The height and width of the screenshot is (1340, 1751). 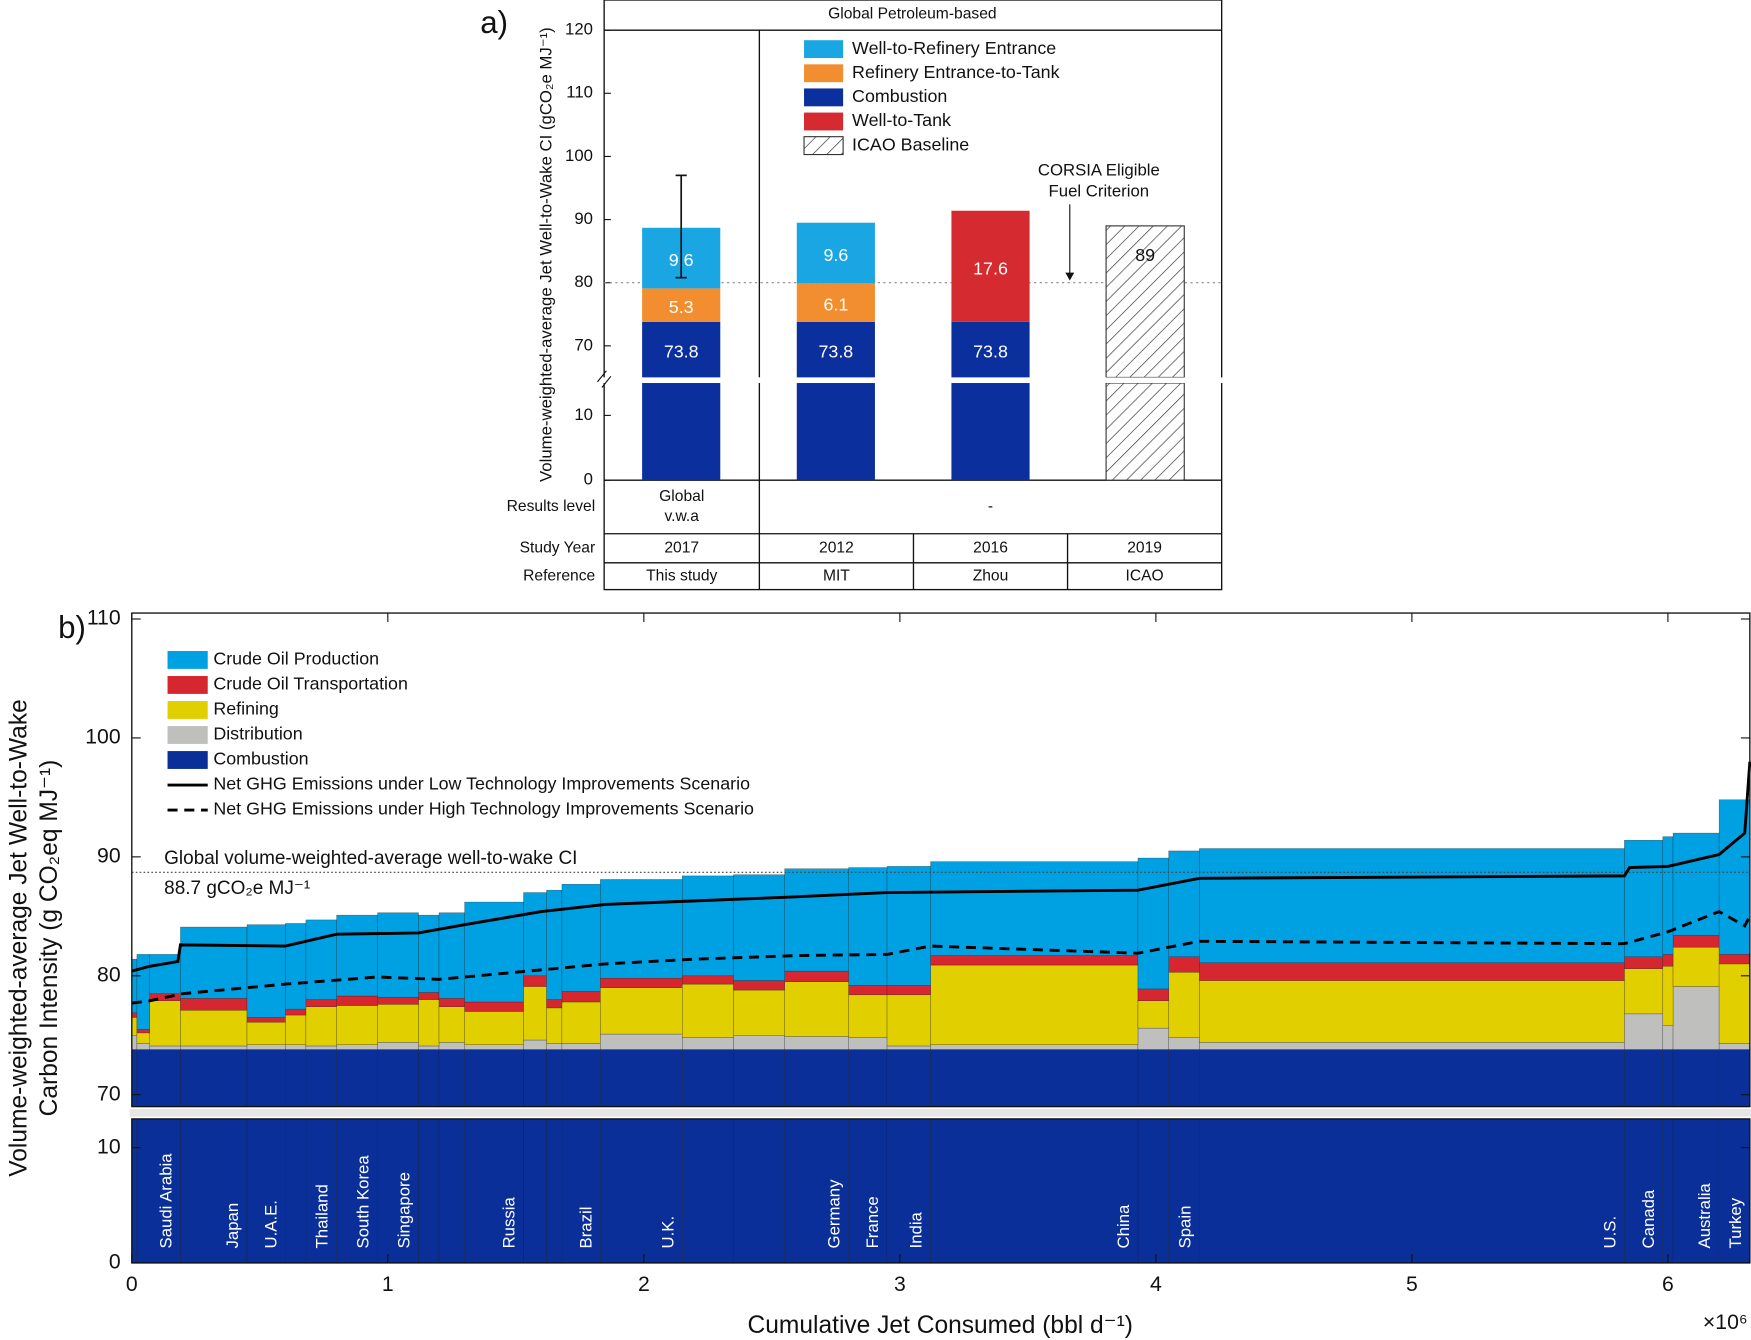 What do you see at coordinates (246, 709) in the screenshot?
I see `legend-label: Refining` at bounding box center [246, 709].